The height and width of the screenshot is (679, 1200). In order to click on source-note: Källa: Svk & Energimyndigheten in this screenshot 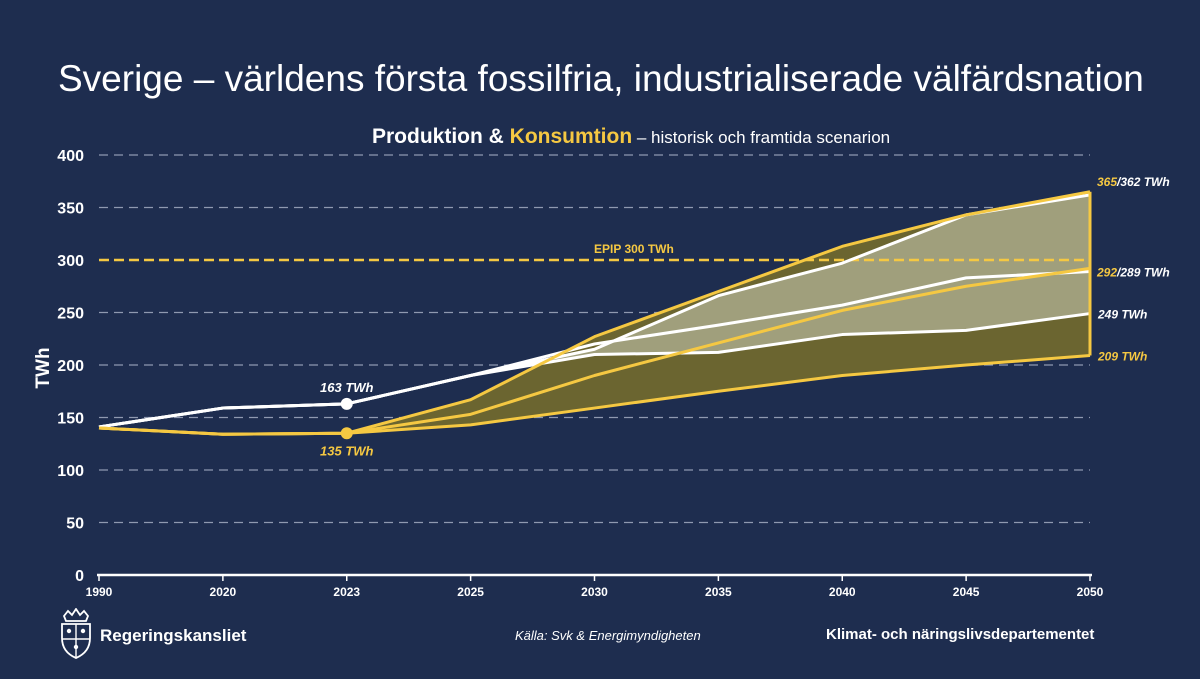, I will do `click(608, 635)`.